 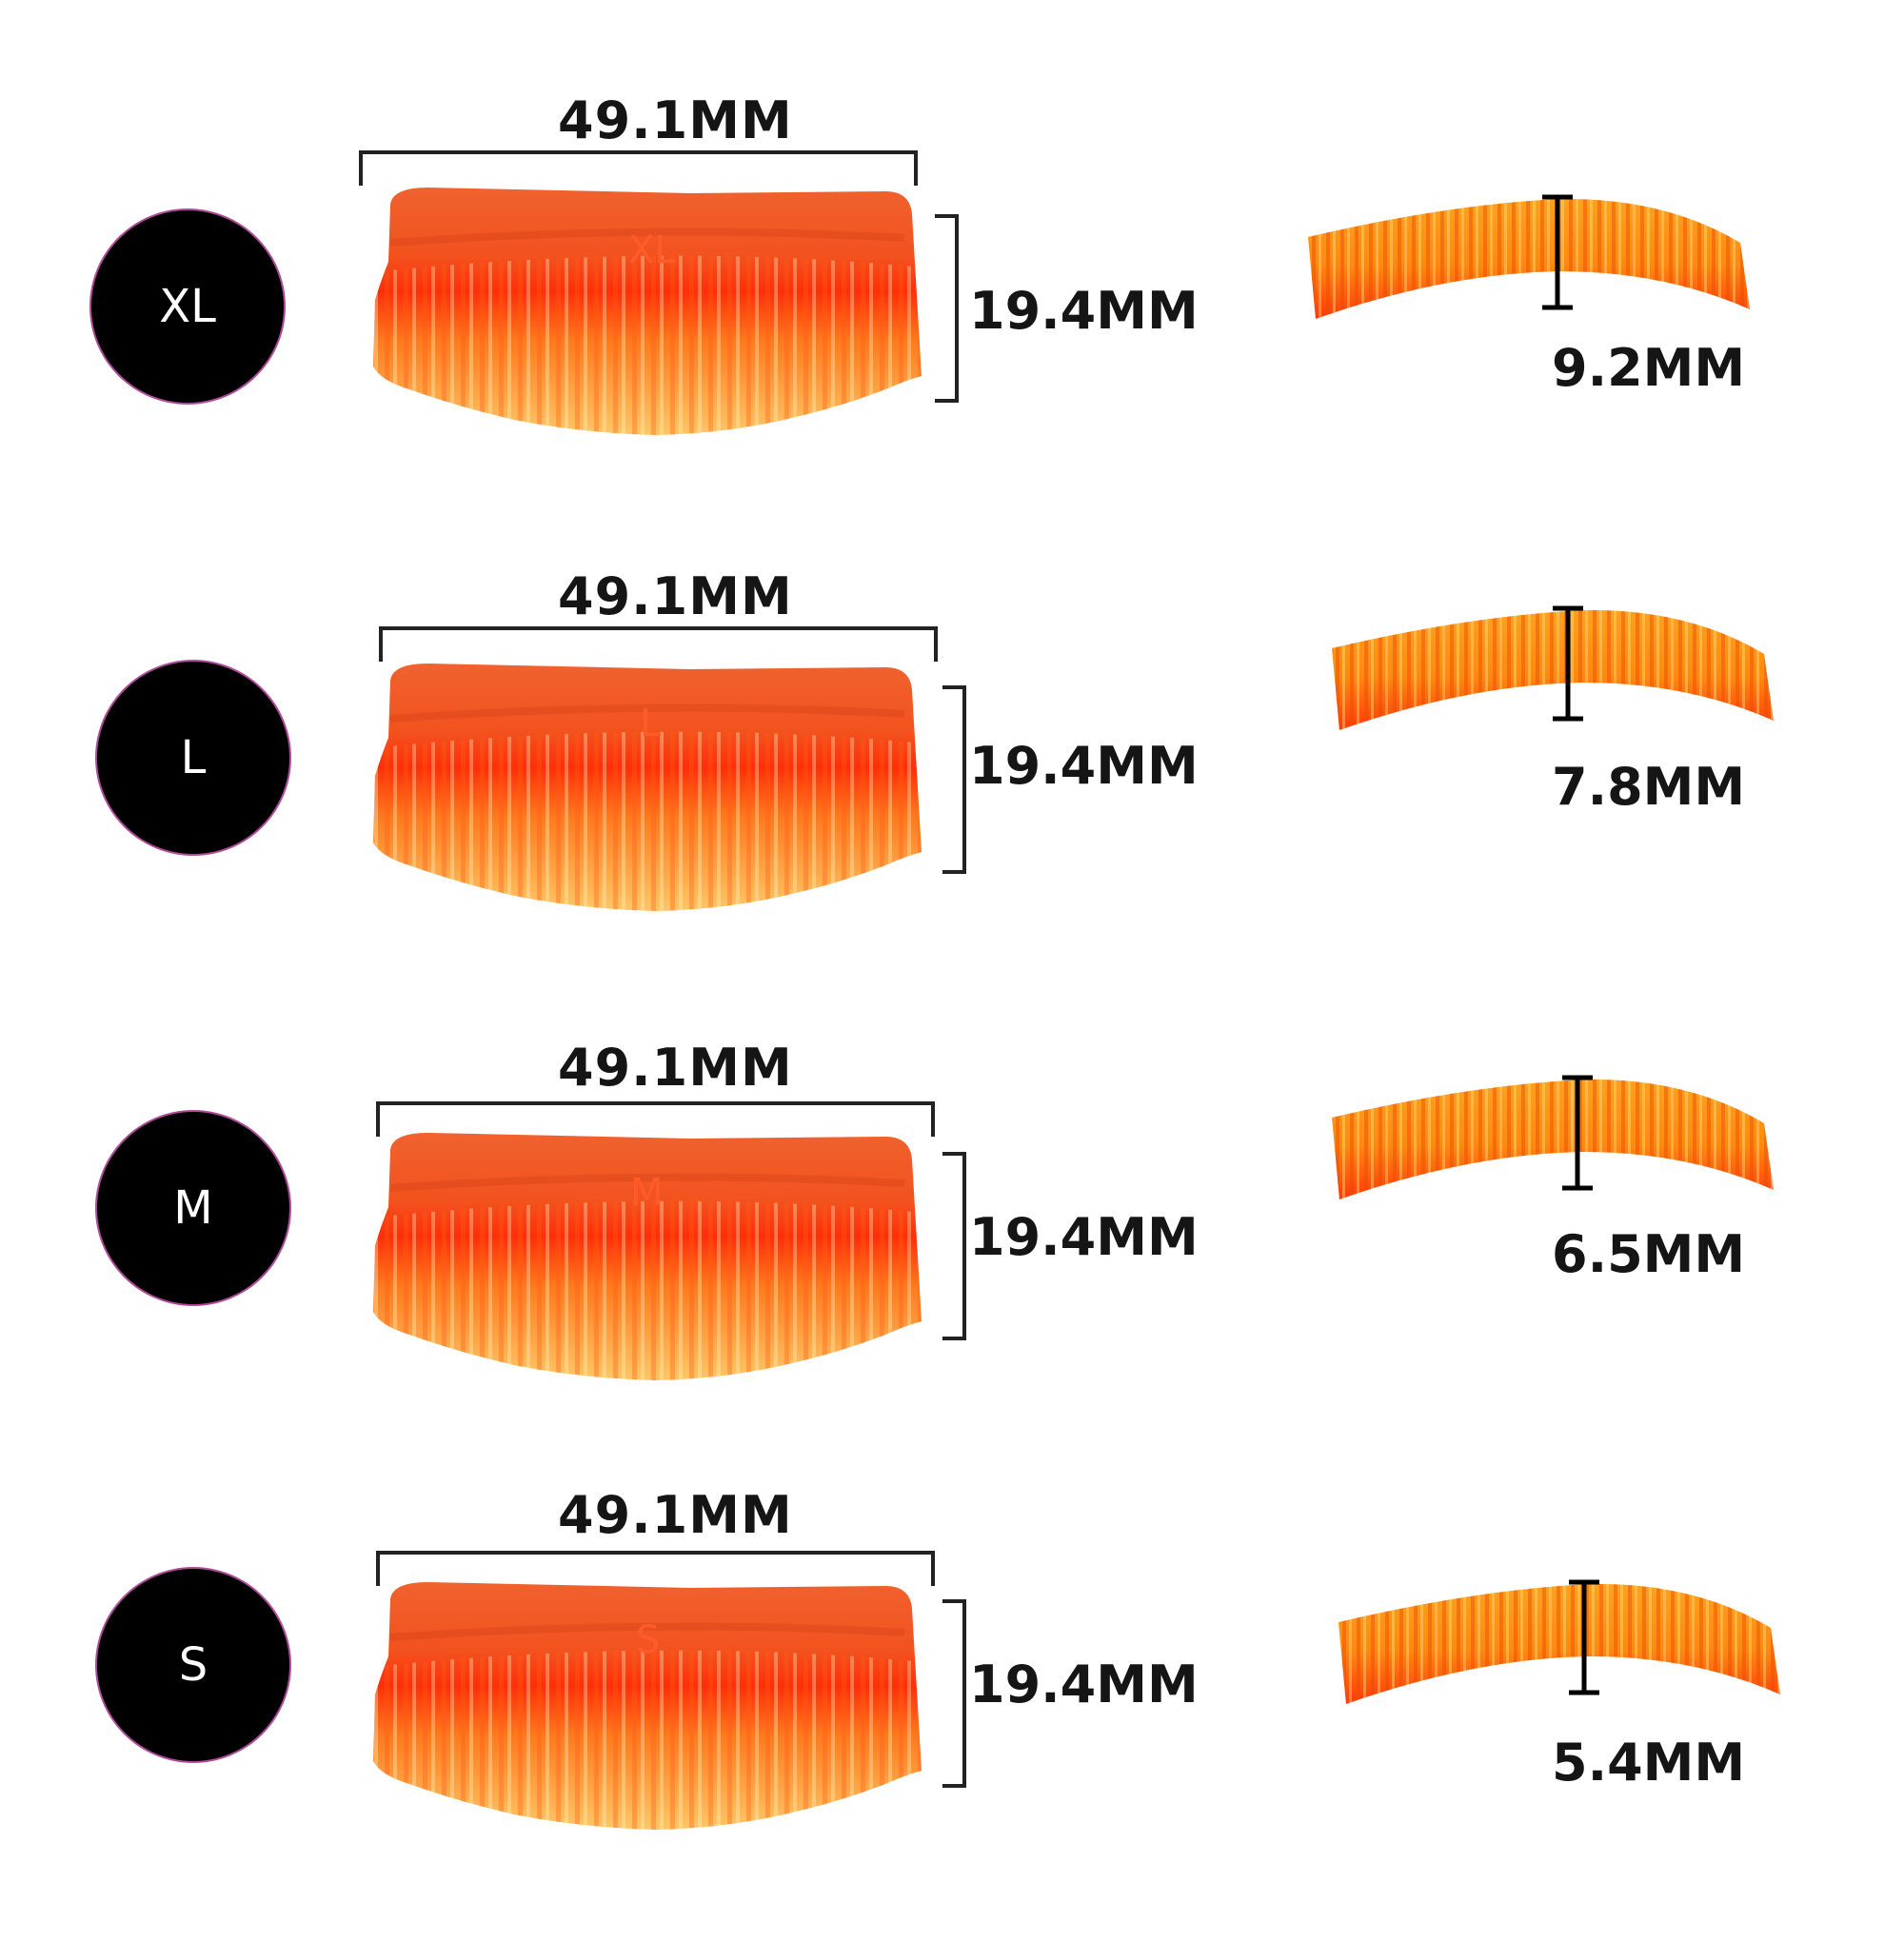 I want to click on pad-size-mark: M, so click(x=647, y=1193).